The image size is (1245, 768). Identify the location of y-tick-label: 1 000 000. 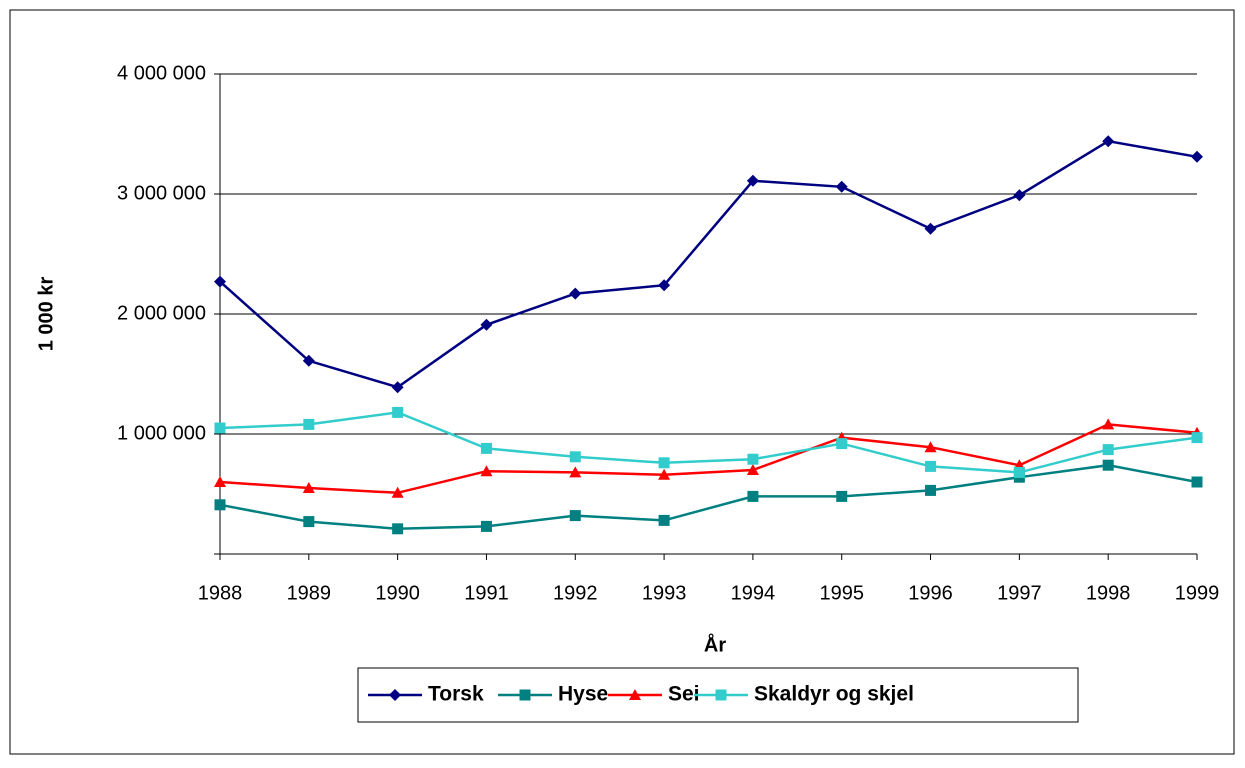
(161, 433).